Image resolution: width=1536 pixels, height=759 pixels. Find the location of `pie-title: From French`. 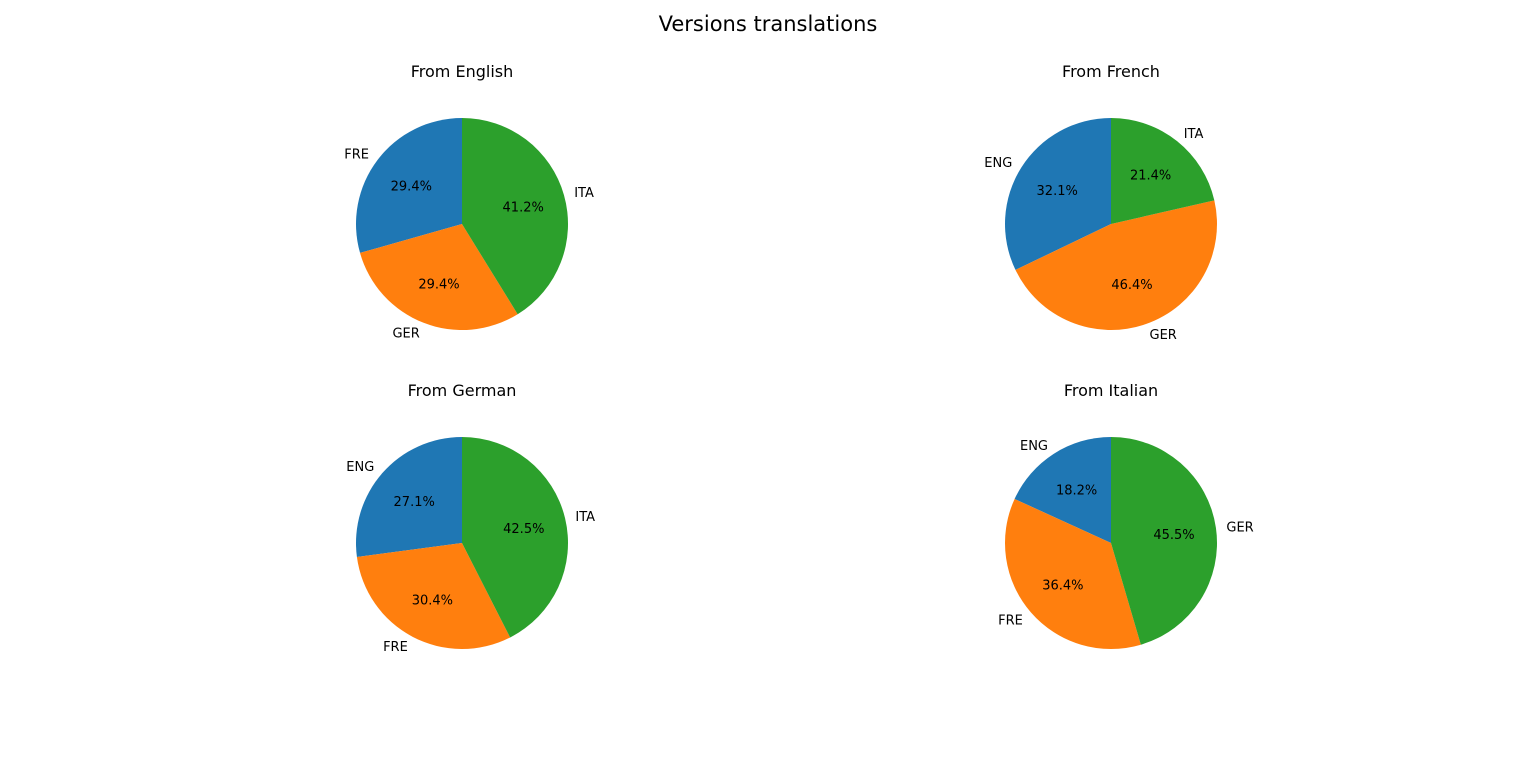

pie-title: From French is located at coordinates (1111, 71).